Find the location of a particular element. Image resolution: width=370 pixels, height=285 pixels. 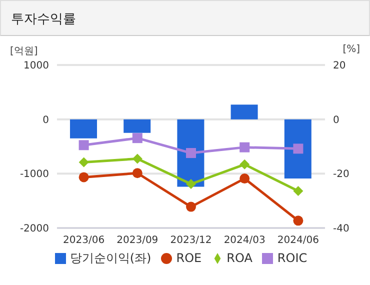

x-tick-label: 2024/06 is located at coordinates (298, 240).